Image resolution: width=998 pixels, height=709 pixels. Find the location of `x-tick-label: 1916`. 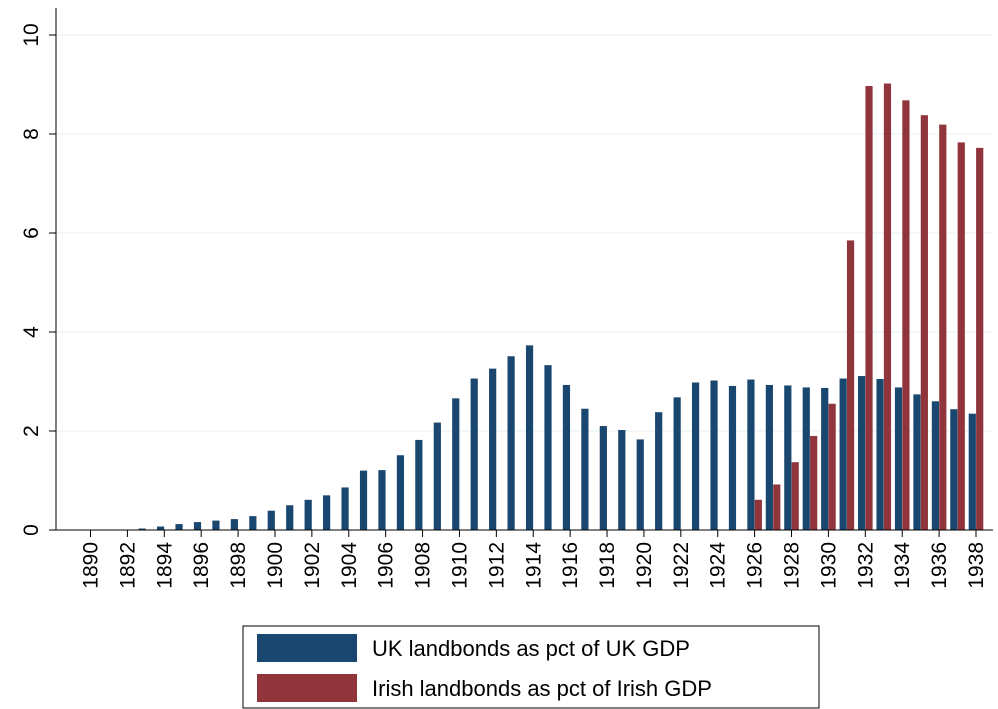

x-tick-label: 1916 is located at coordinates (570, 565).